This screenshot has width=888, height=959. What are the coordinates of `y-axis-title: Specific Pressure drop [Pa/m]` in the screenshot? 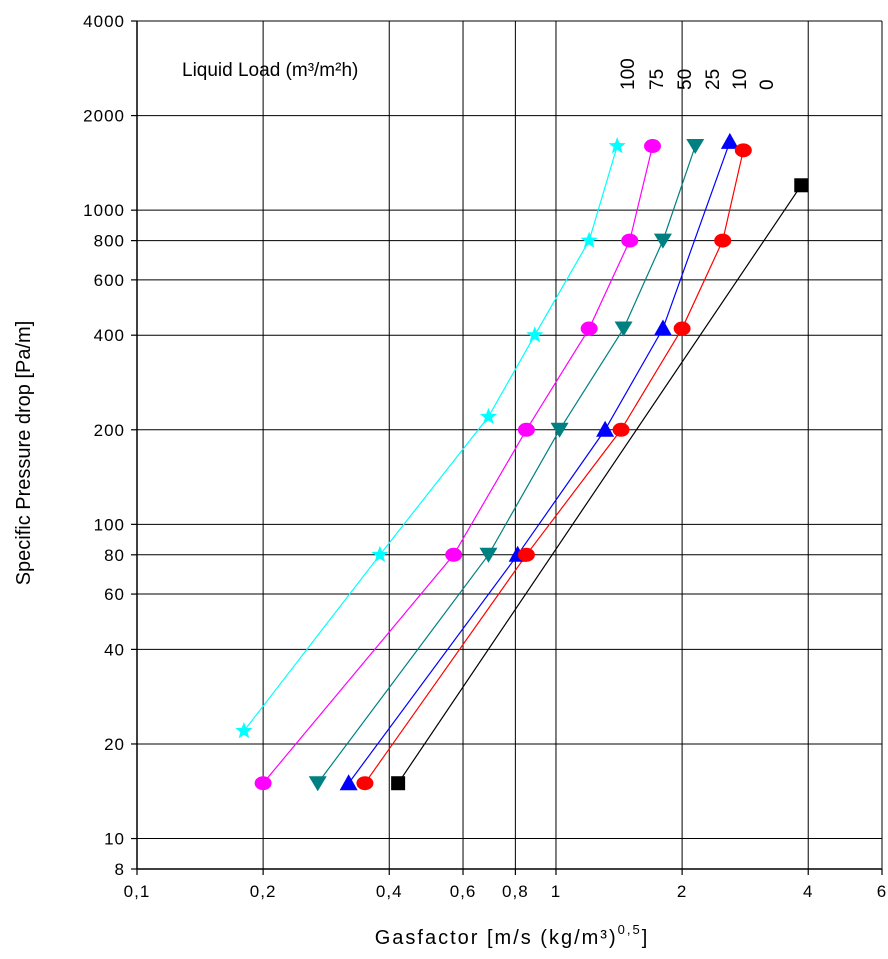 It's located at (24, 453).